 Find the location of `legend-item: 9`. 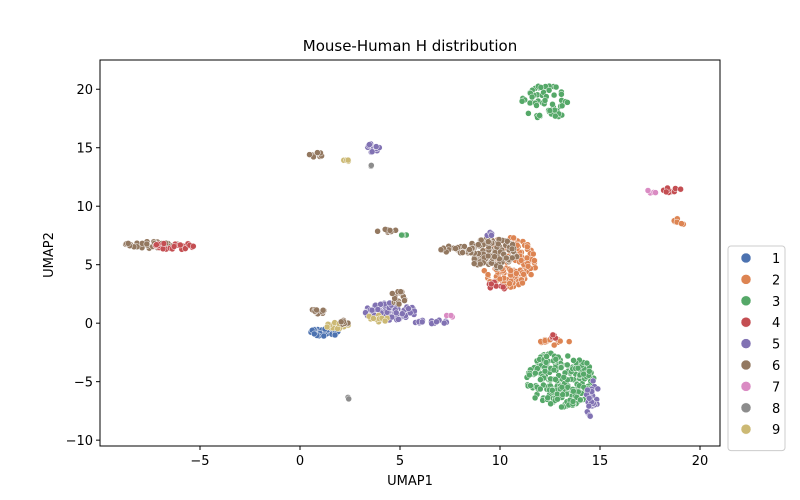

legend-item: 9 is located at coordinates (760, 430).